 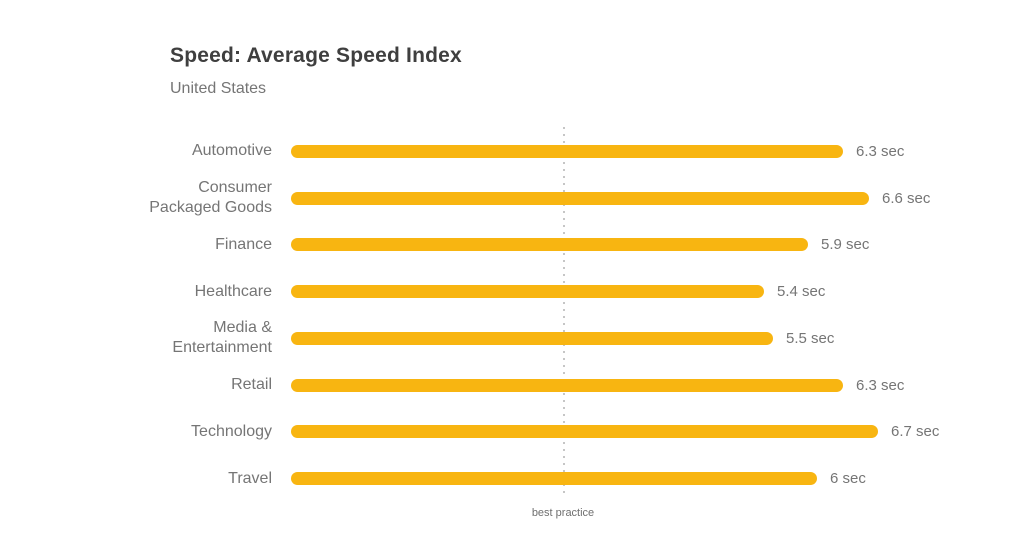 What do you see at coordinates (210, 198) in the screenshot?
I see `category-label: Consumer Packaged Goods` at bounding box center [210, 198].